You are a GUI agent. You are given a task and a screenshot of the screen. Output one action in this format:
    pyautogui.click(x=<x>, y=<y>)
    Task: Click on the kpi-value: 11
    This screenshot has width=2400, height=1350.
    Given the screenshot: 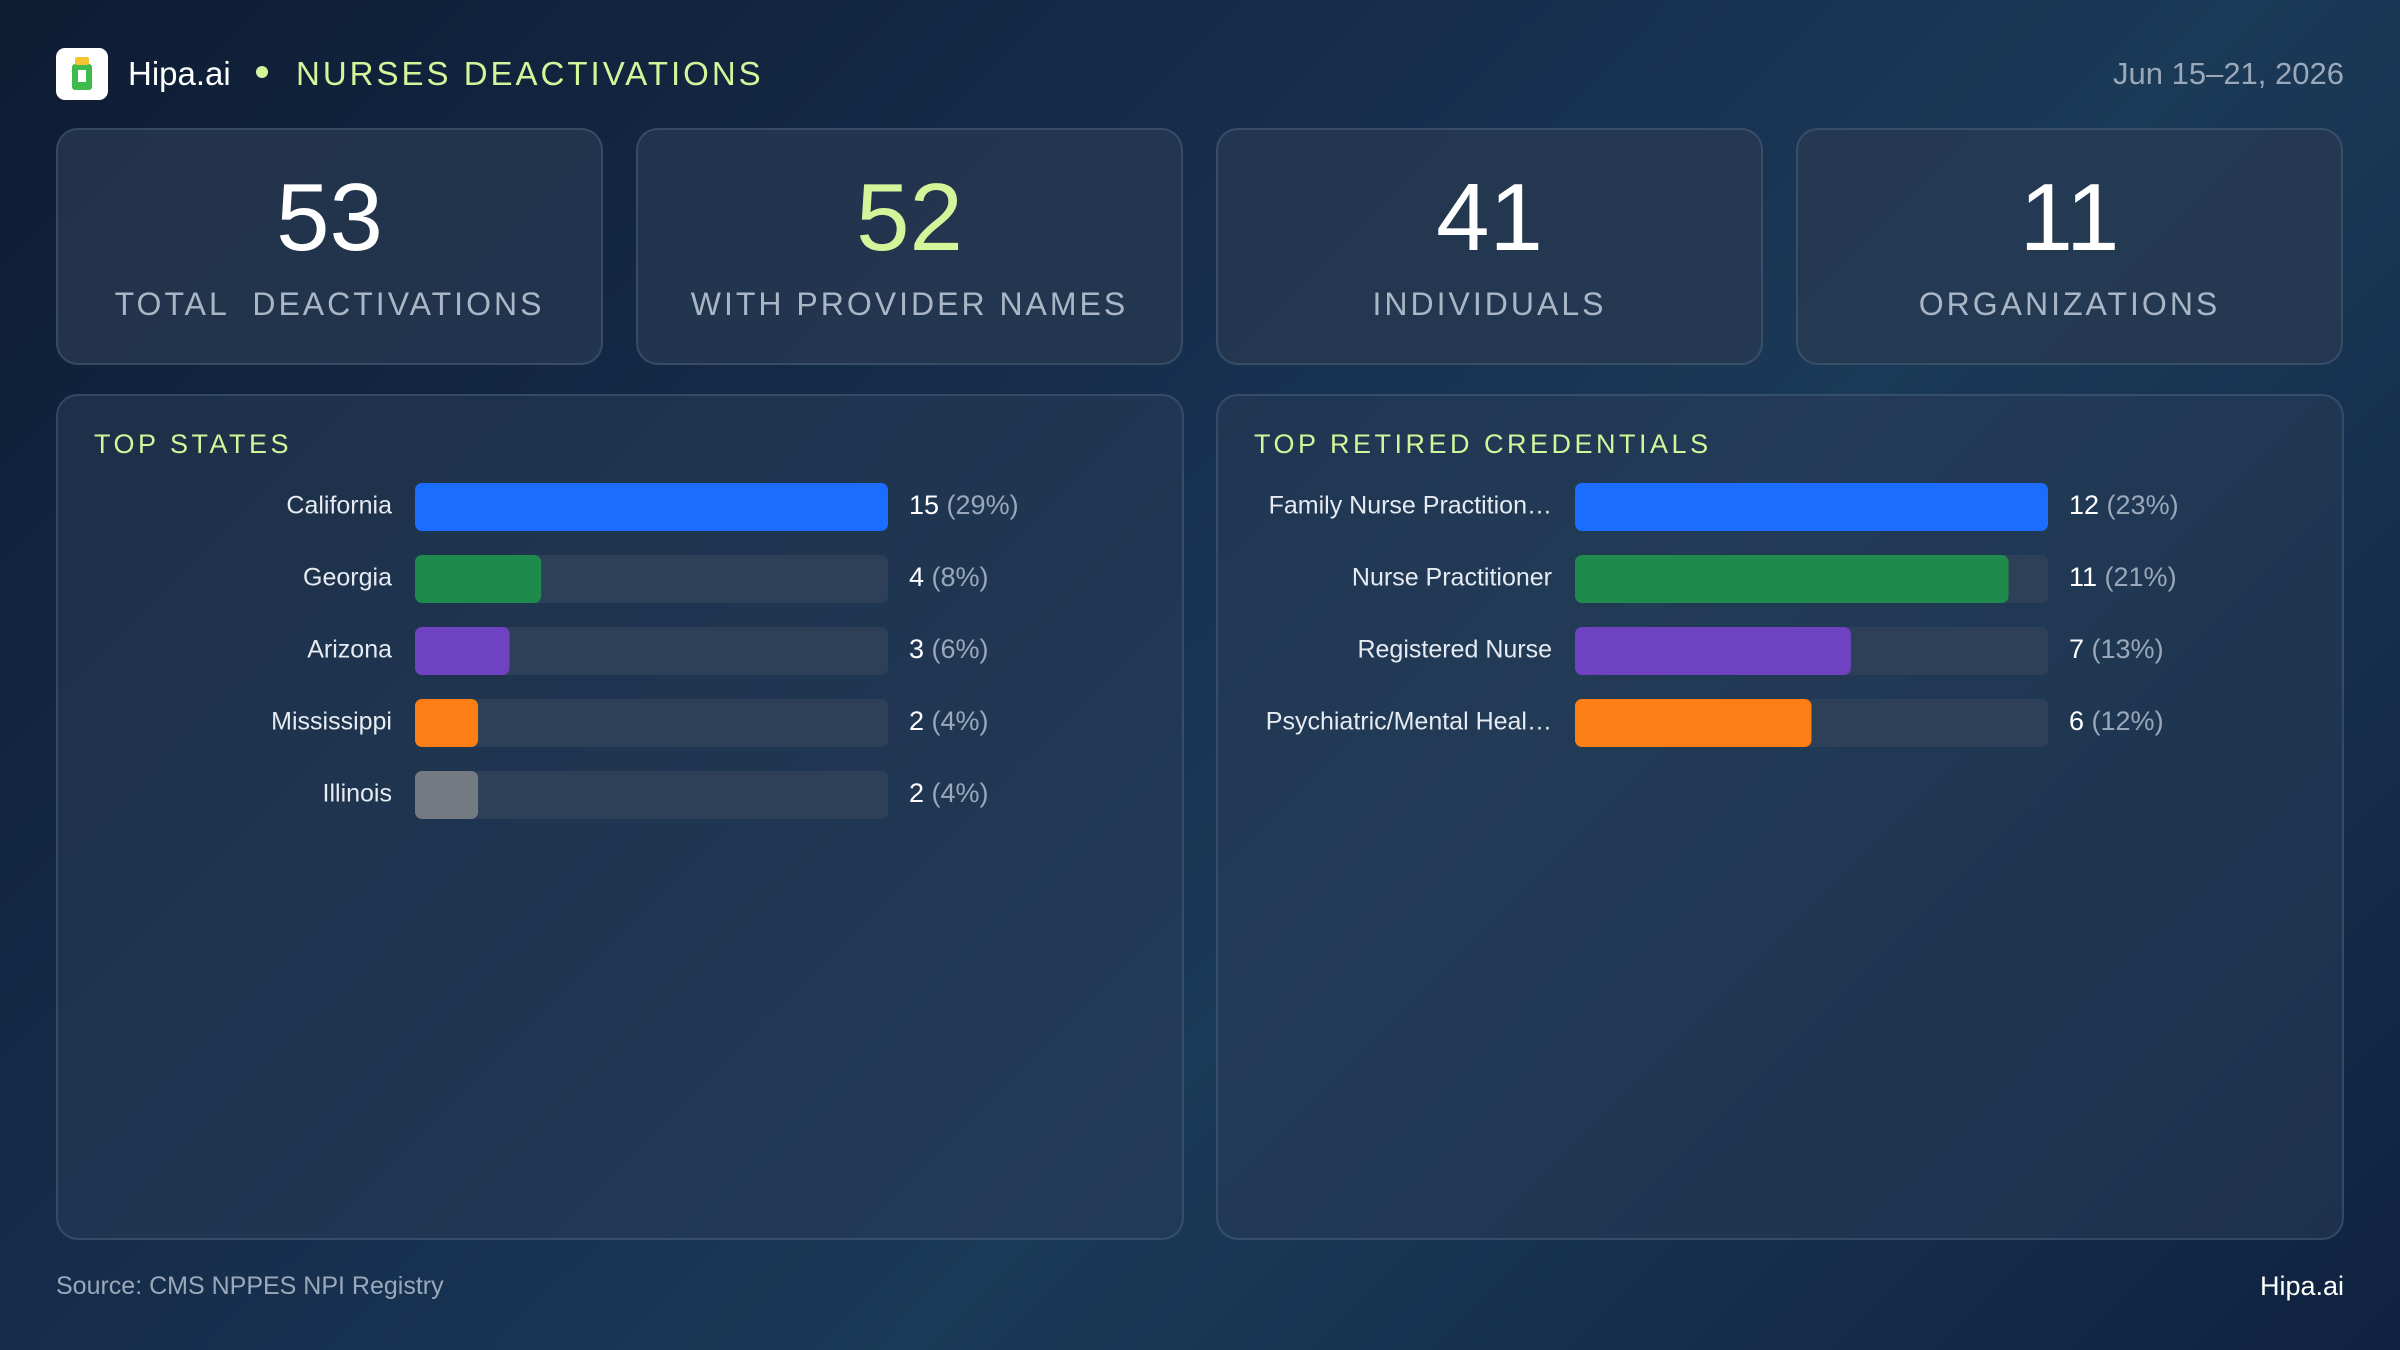 What is the action you would take?
    pyautogui.click(x=2069, y=217)
    